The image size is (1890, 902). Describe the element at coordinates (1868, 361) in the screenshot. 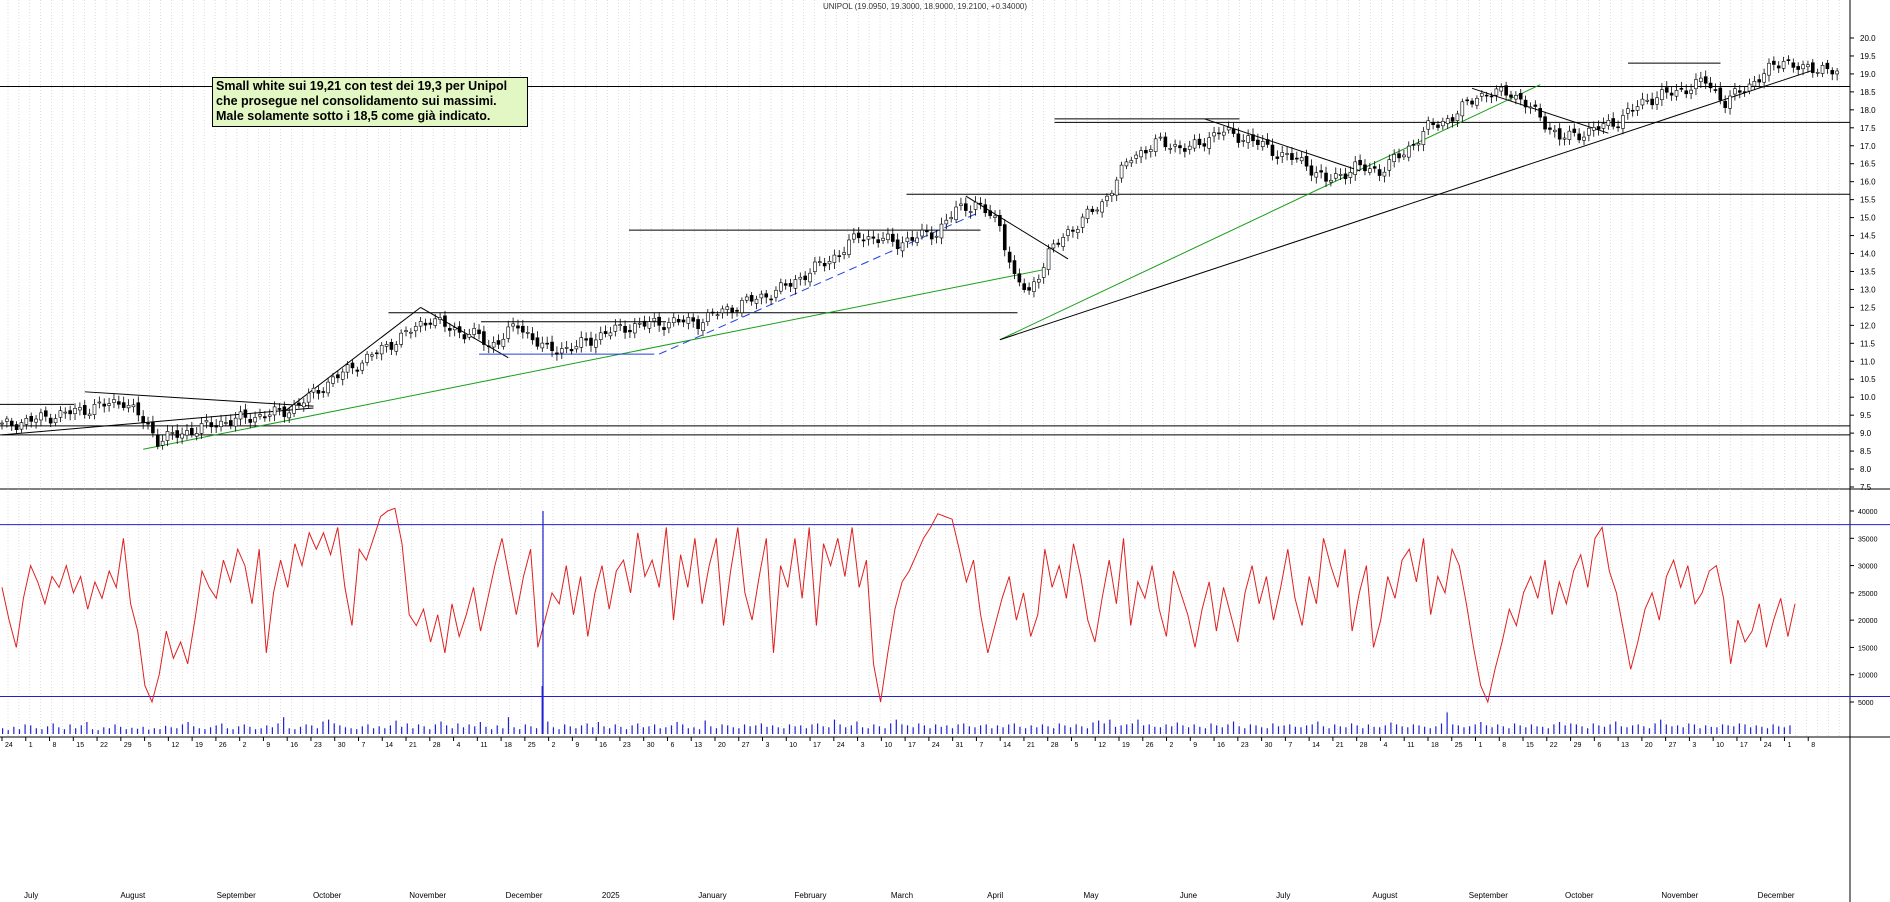

I see `price-tick-label: 11.0` at that location.